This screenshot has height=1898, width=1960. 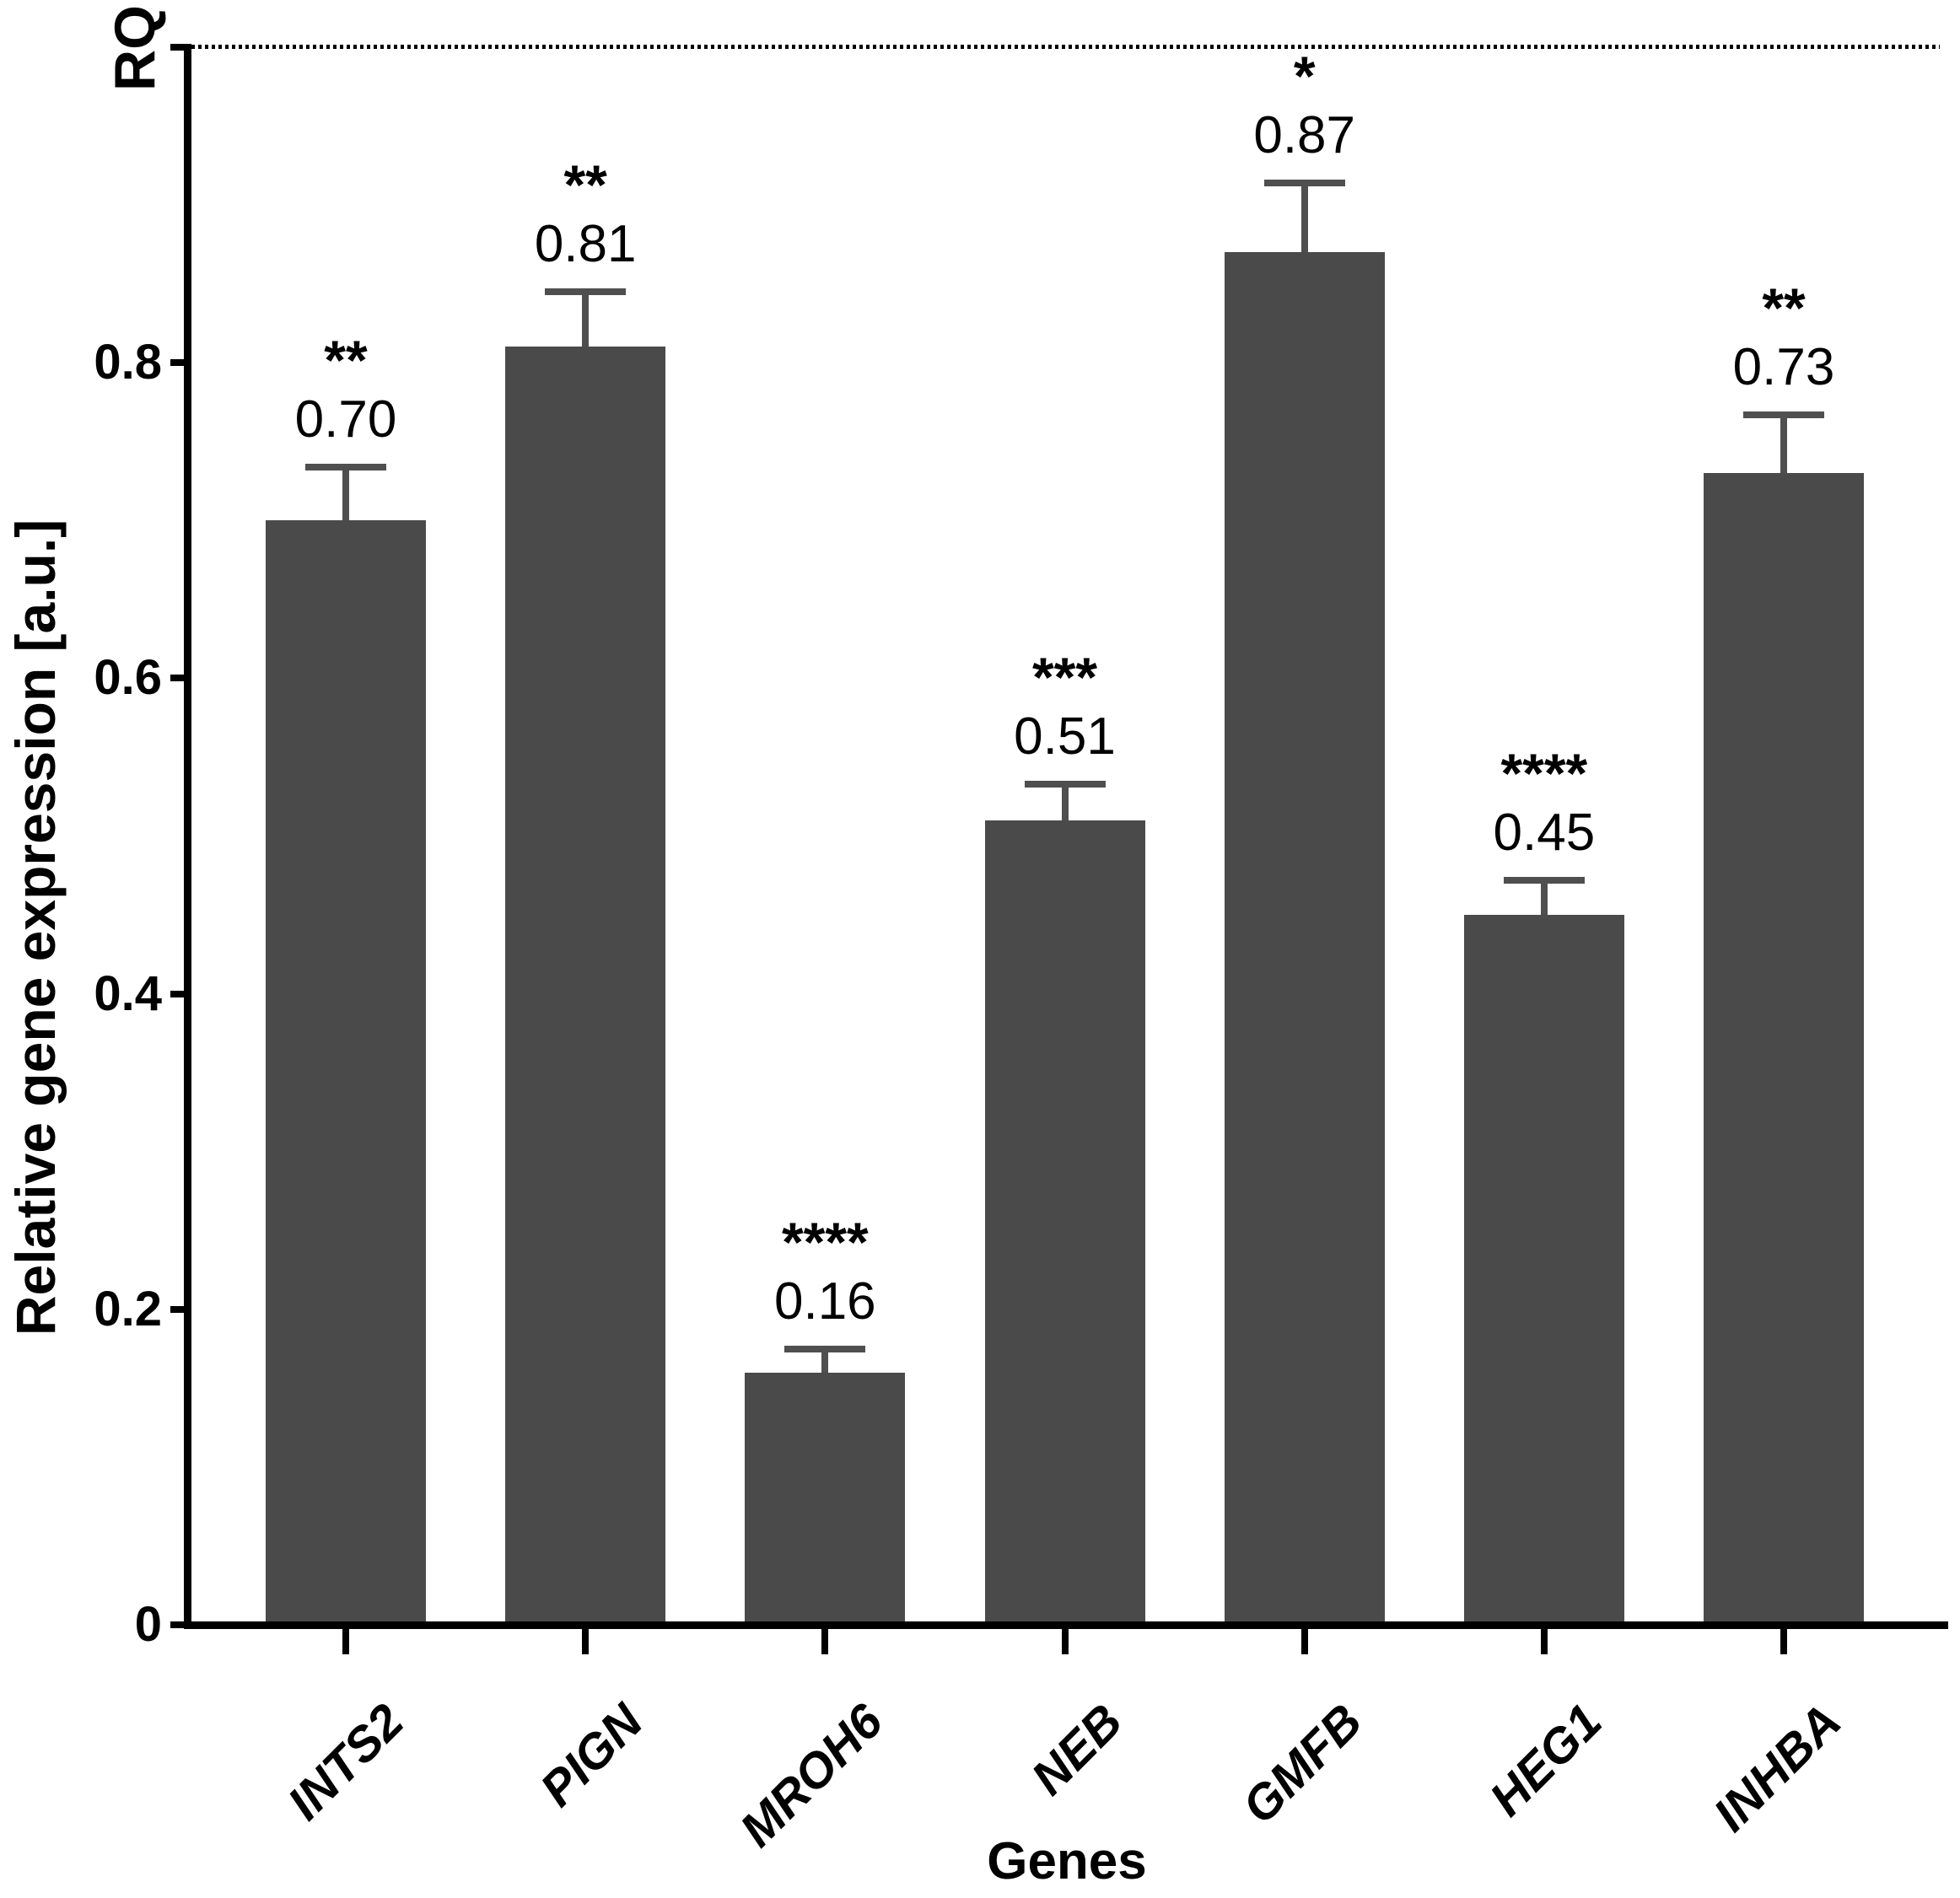 I want to click on bar-annotation: **** 0.16, so click(x=825, y=1270).